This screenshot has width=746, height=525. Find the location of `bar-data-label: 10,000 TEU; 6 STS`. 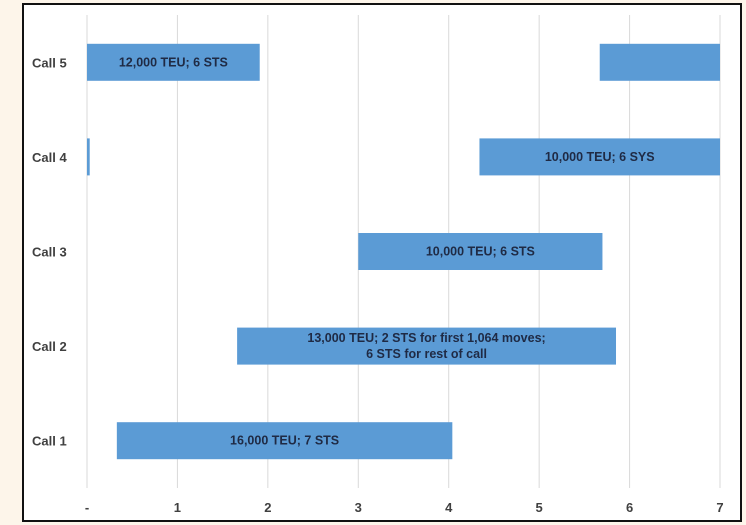

bar-data-label: 10,000 TEU; 6 STS is located at coordinates (480, 252).